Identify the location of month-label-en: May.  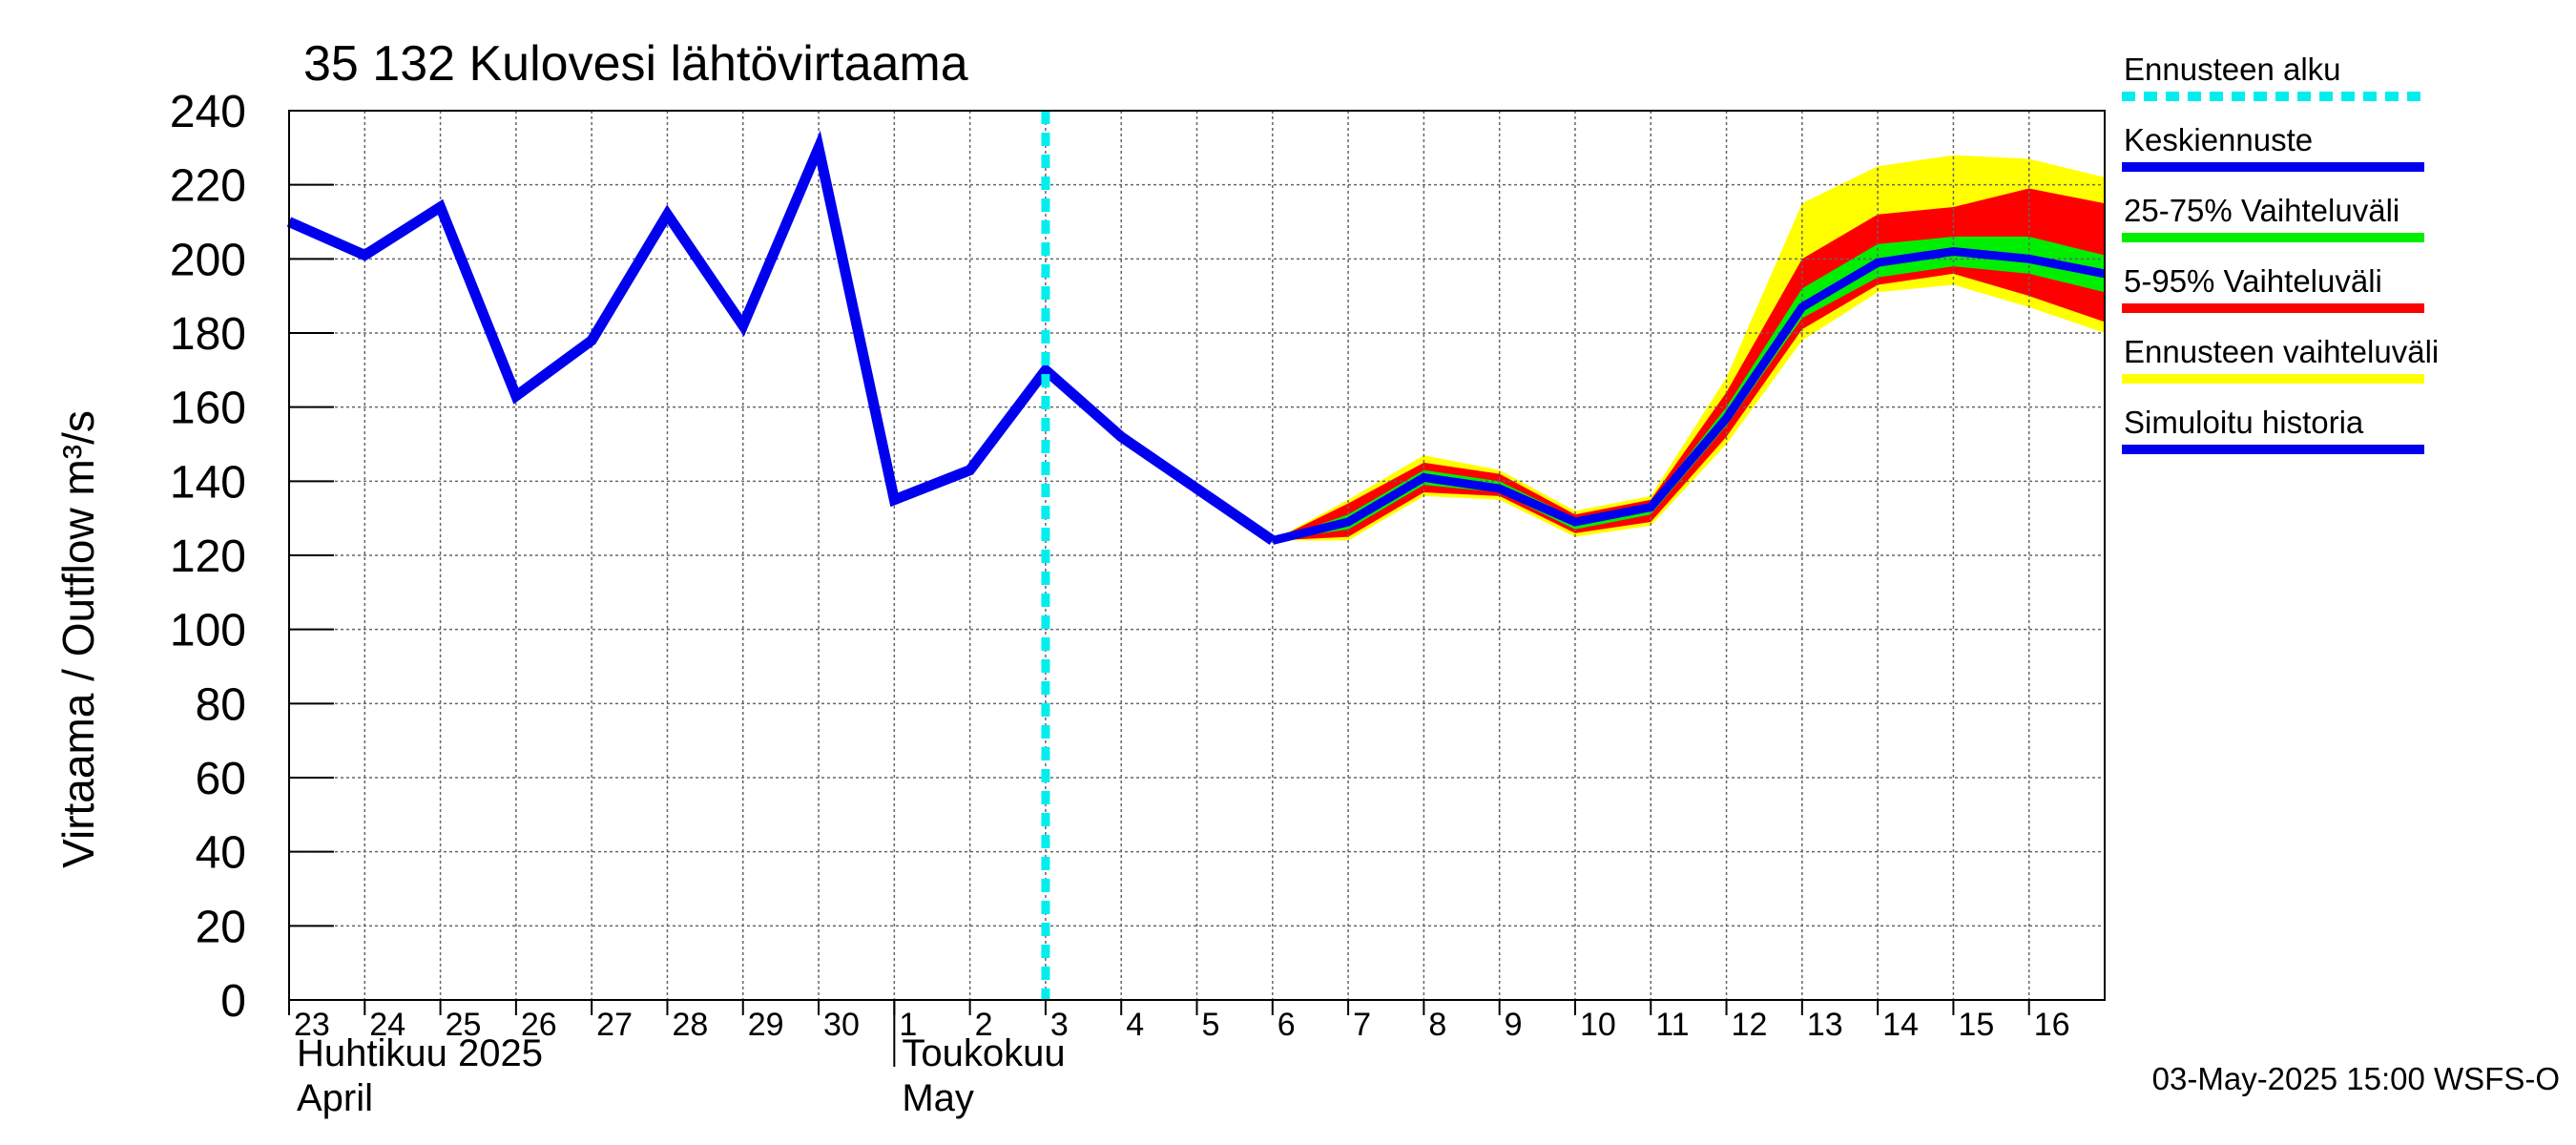
(938, 1098).